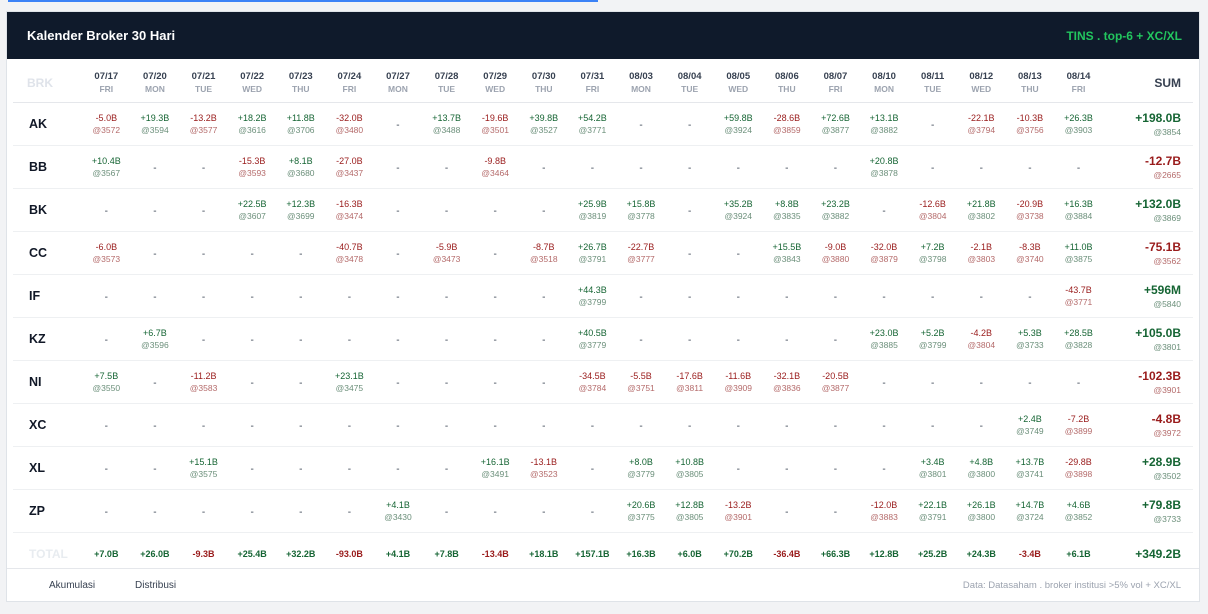 The height and width of the screenshot is (614, 1208). I want to click on broker-day-cell: -32.0B @3879, so click(884, 253).